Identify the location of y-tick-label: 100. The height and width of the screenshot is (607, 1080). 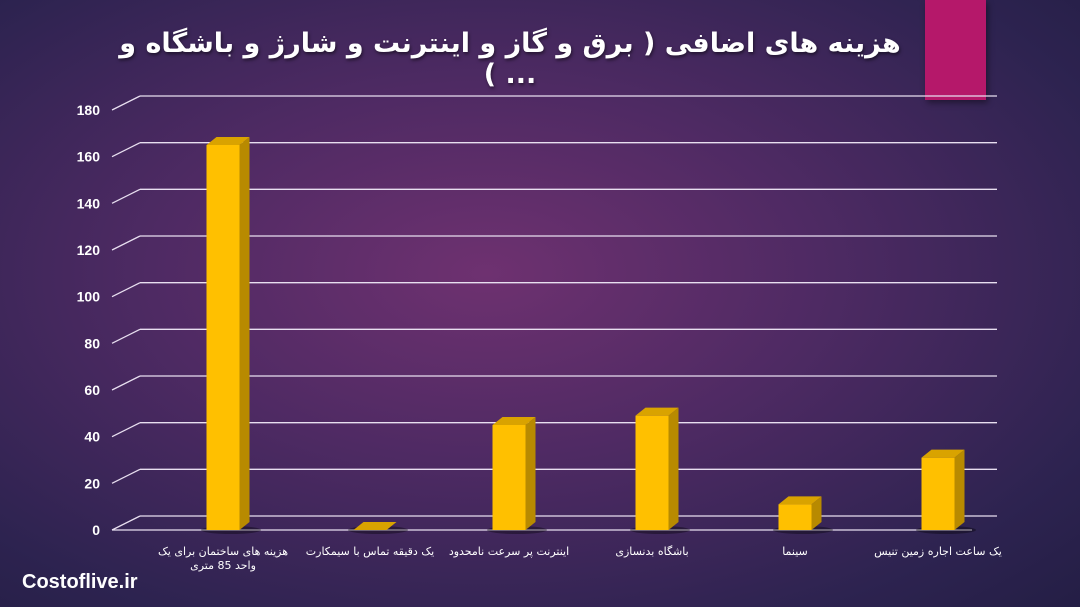
(89, 297).